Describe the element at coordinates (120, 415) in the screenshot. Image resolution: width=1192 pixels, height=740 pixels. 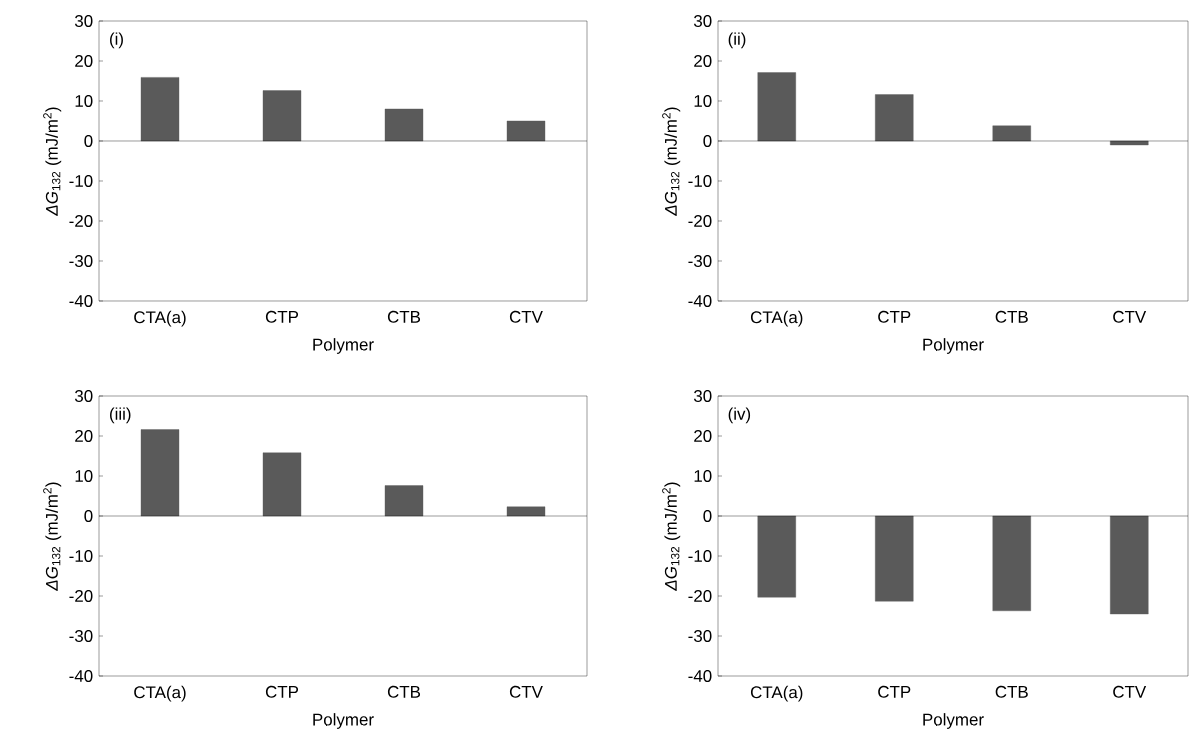
I see `annotation: (iii)` at that location.